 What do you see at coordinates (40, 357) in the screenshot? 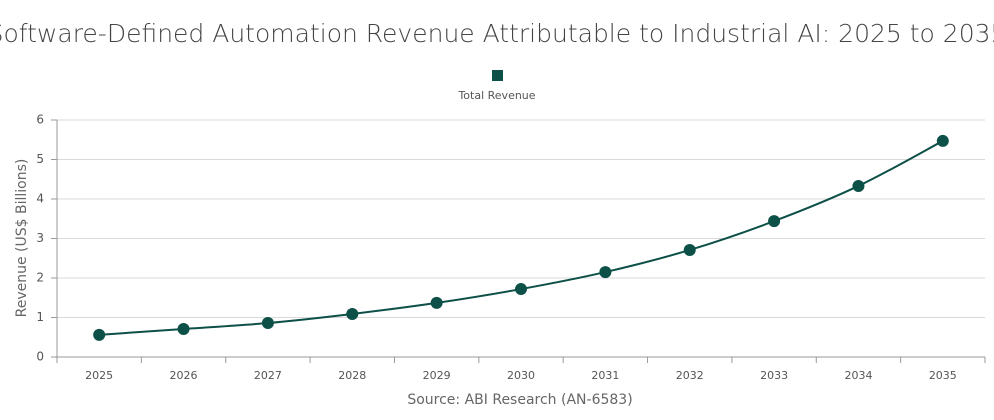
I see `y-tick-label: 0` at bounding box center [40, 357].